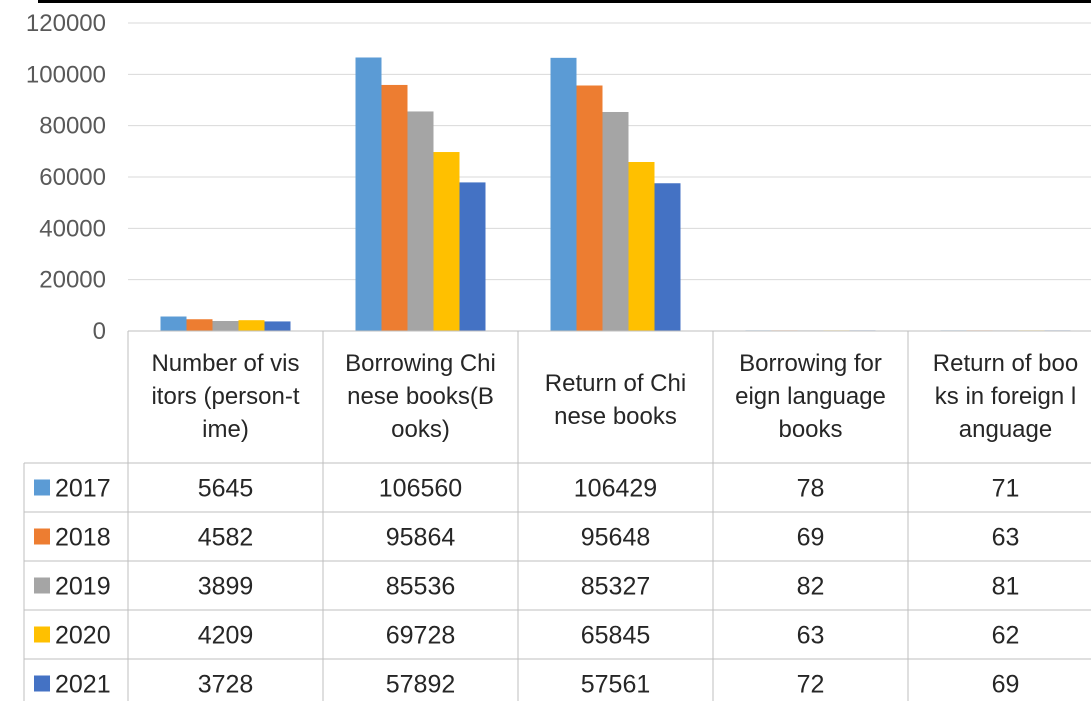 The image size is (1091, 701). Describe the element at coordinates (421, 587) in the screenshot. I see `table-cell-2019-cat-1: 85536` at that location.